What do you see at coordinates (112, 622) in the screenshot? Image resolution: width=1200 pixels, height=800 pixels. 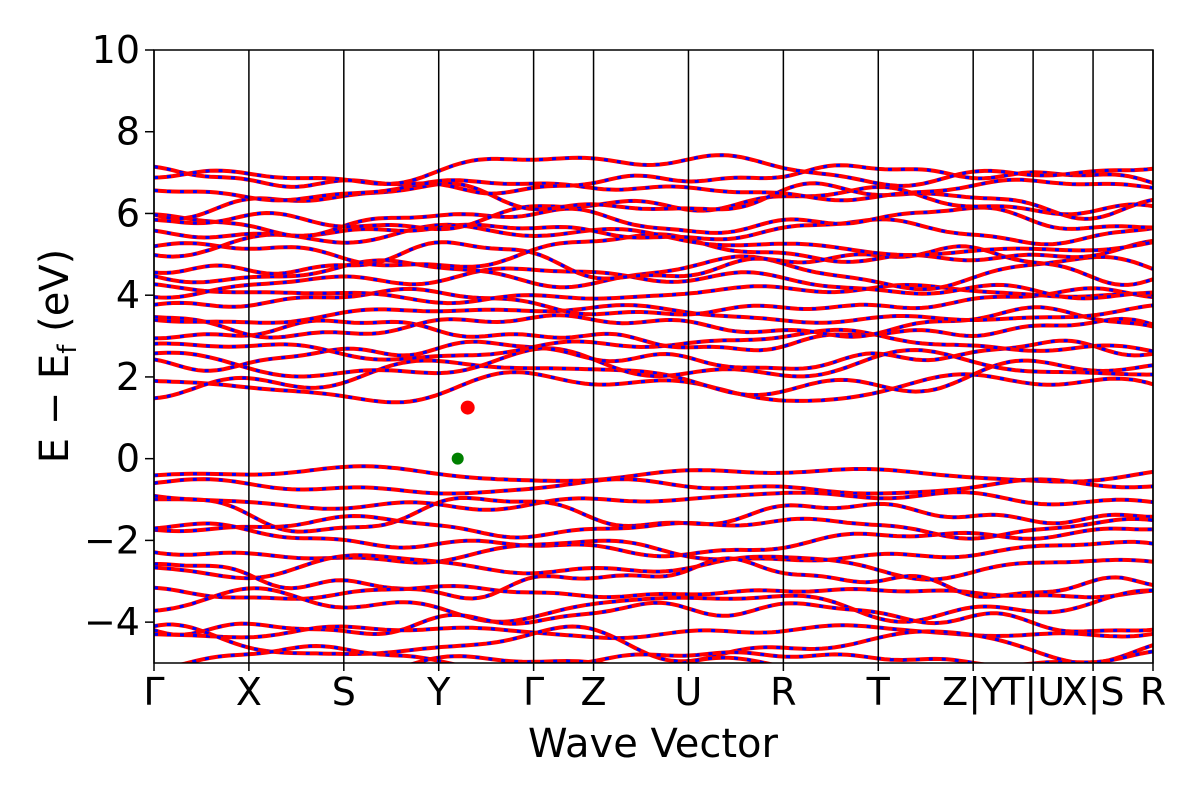 I see `y-tick-label: −4` at bounding box center [112, 622].